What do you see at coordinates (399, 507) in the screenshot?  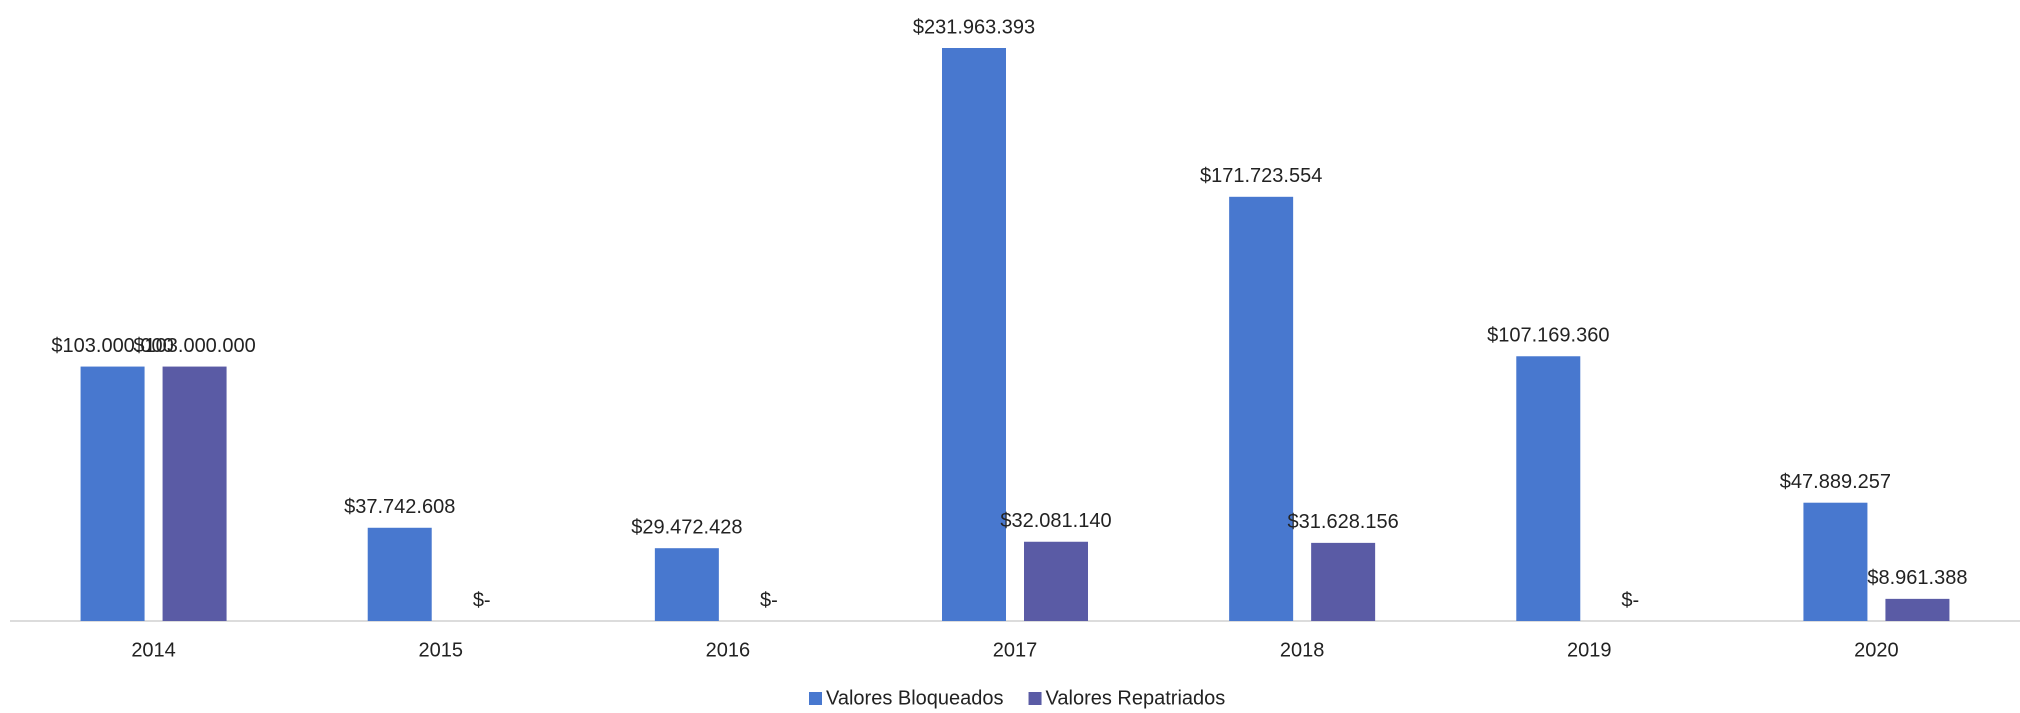 I see `data-label: $37.742.608` at bounding box center [399, 507].